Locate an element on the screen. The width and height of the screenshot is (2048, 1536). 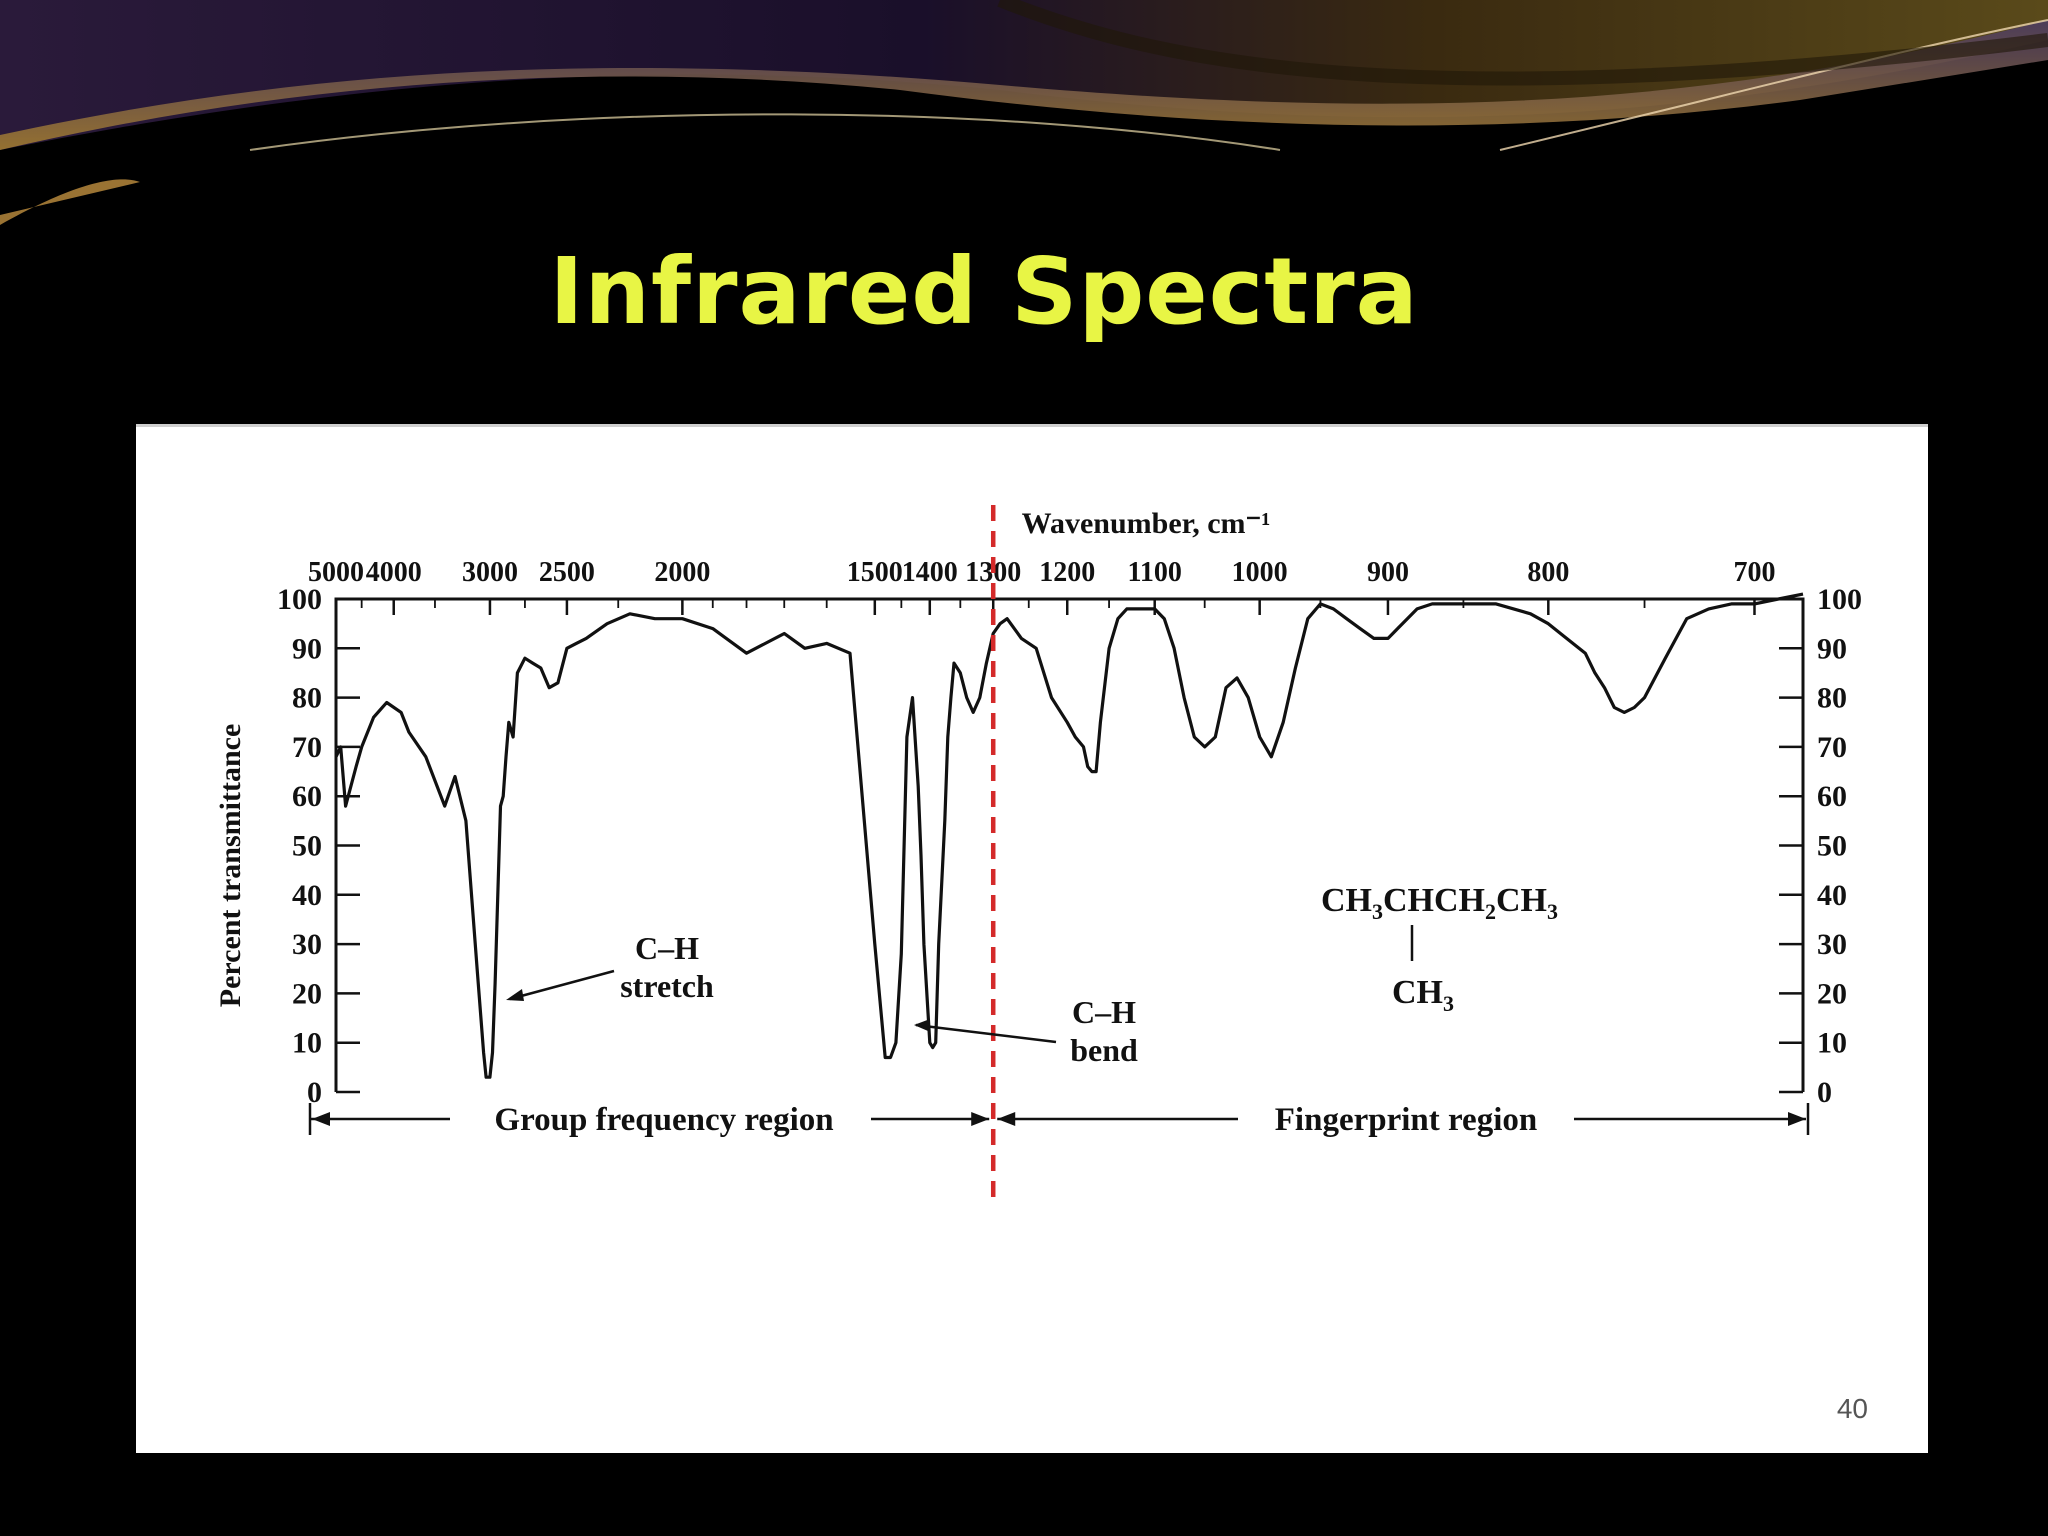
right-tick-label-90: 90 is located at coordinates (1832, 648).